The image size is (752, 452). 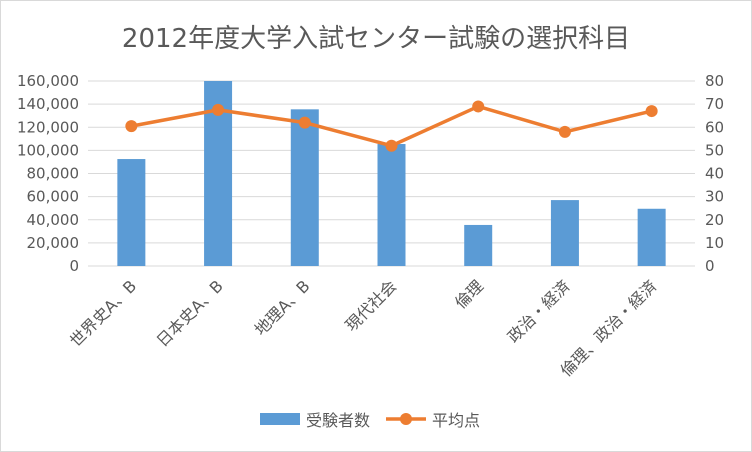 What do you see at coordinates (282, 307) in the screenshot?
I see `x-category-label: 地理A、B` at bounding box center [282, 307].